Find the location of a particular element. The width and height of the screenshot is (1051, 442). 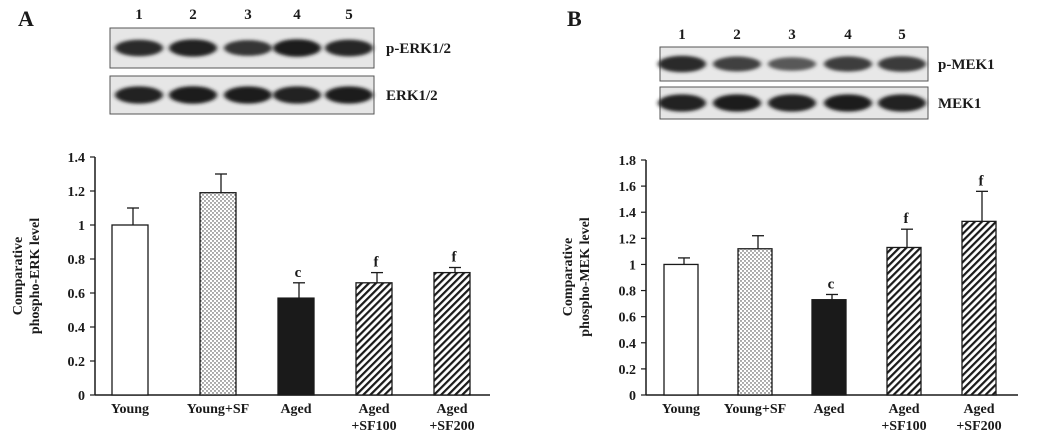

y-axis-label-line: phospho-MEK level is located at coordinates (585, 277).